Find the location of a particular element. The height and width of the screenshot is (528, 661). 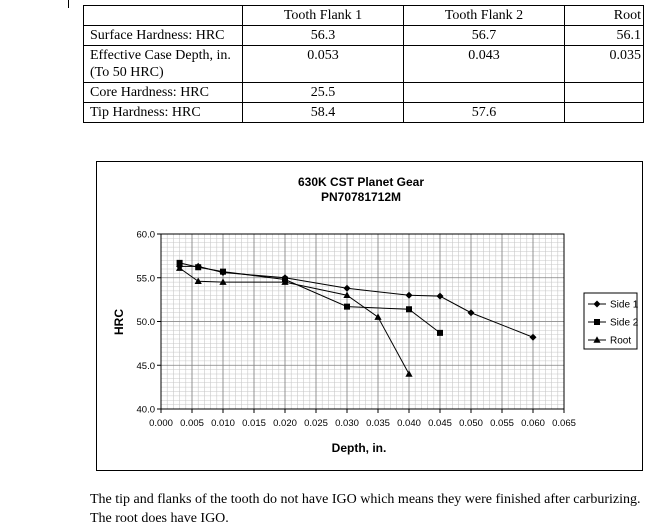

legend-label-side-1: Side 1 is located at coordinates (624, 305).